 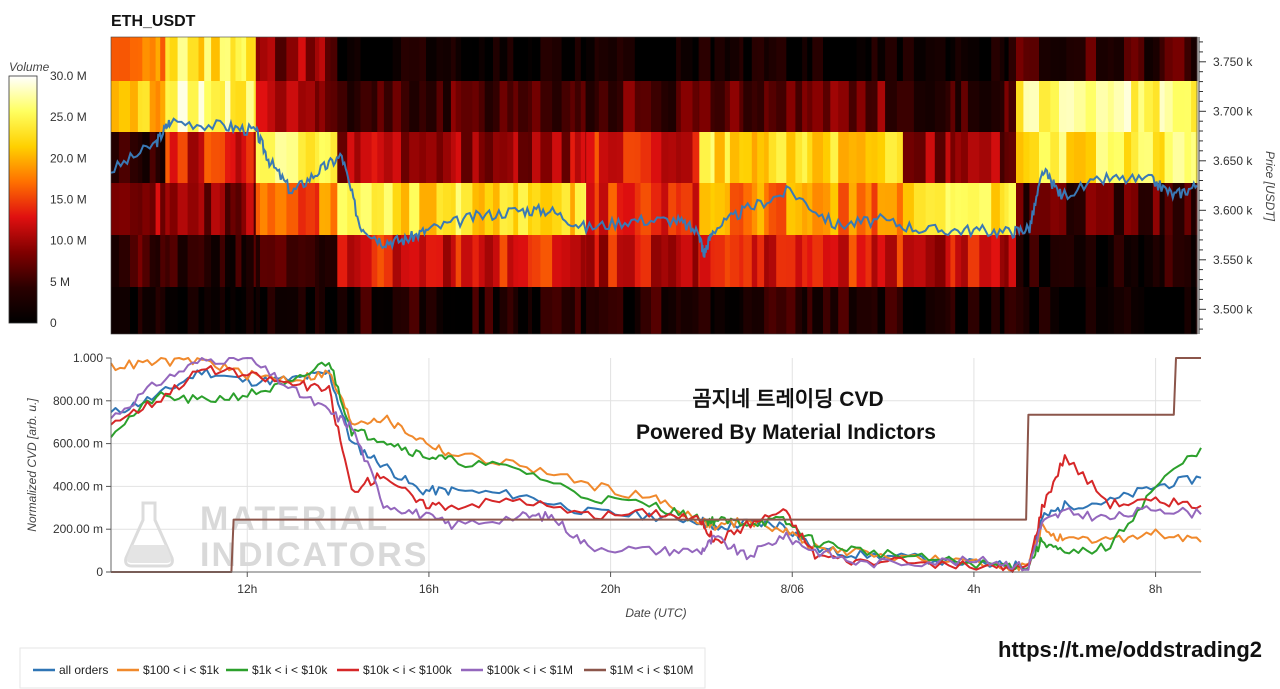 What do you see at coordinates (68, 158) in the screenshot?
I see `colorbar-tick-label: 20.0 M` at bounding box center [68, 158].